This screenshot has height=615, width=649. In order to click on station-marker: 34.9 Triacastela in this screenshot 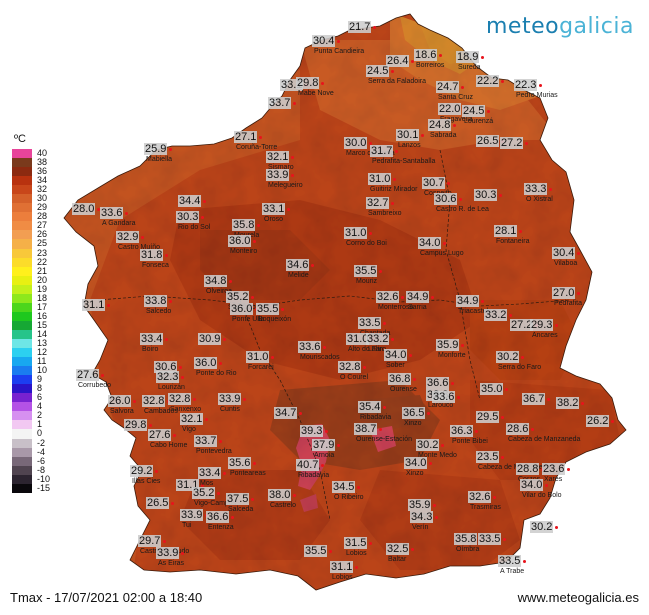, I will do `click(474, 306)`.